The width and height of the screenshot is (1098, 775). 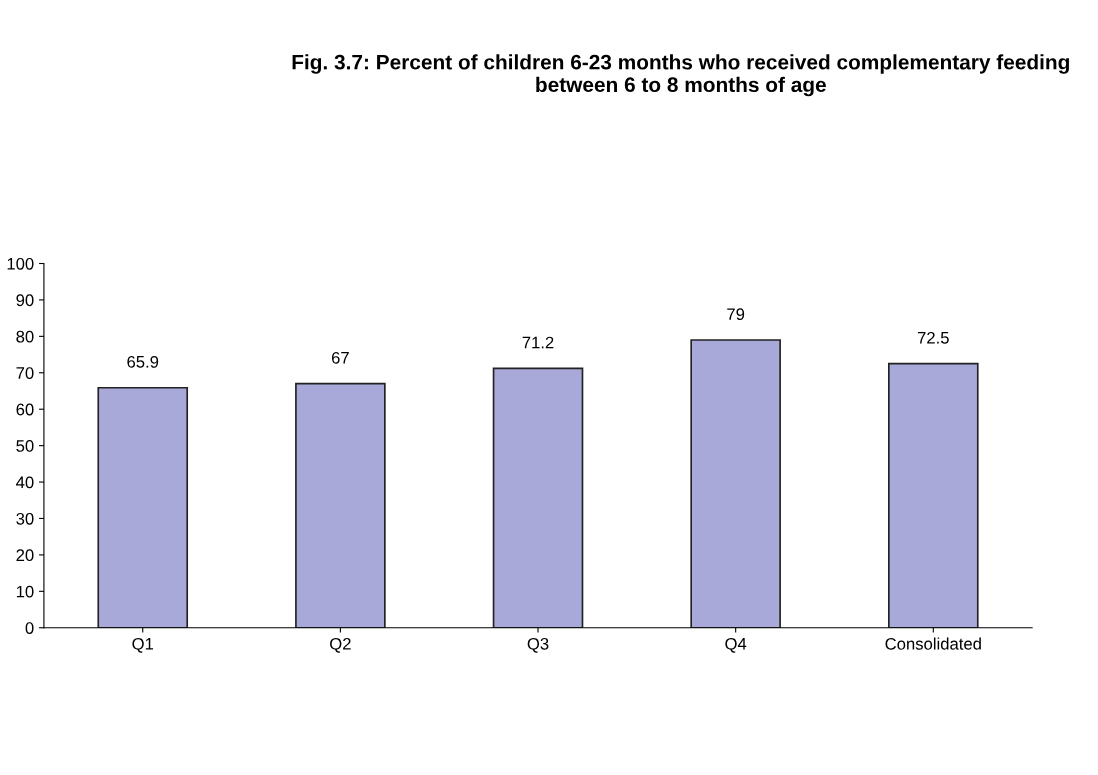 What do you see at coordinates (25, 555) in the screenshot?
I see `y-tick-label: 20` at bounding box center [25, 555].